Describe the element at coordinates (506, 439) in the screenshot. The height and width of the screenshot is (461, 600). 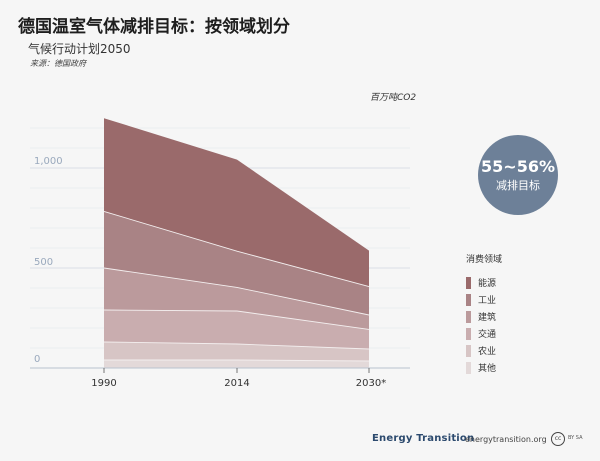
I see `footer-url: energytransition.org` at that location.